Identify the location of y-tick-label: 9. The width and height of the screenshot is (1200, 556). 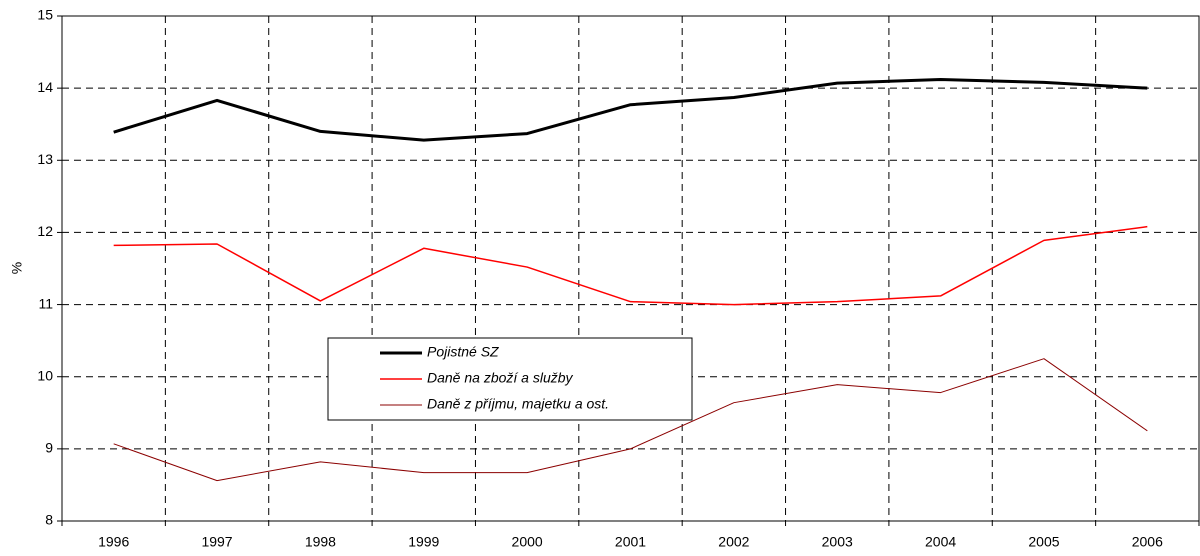
(49, 448).